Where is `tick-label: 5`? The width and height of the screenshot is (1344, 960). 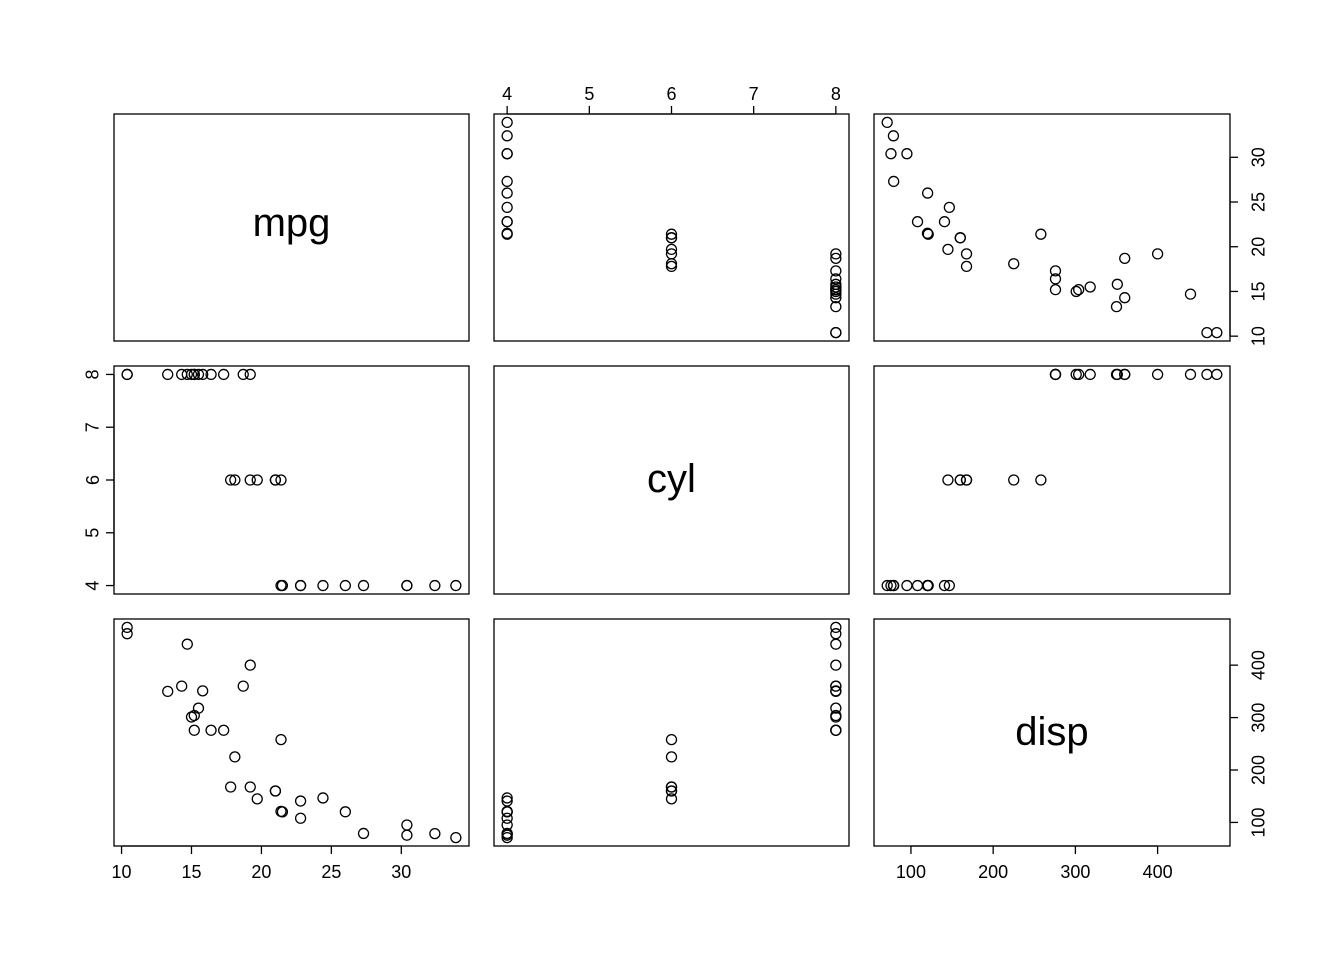
tick-label: 5 is located at coordinates (93, 533).